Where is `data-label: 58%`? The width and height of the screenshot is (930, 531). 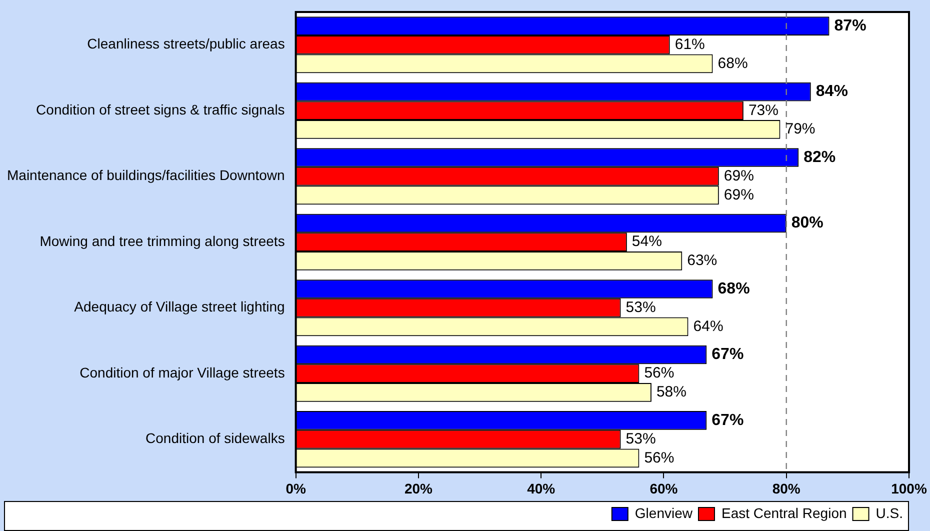 data-label: 58% is located at coordinates (671, 392).